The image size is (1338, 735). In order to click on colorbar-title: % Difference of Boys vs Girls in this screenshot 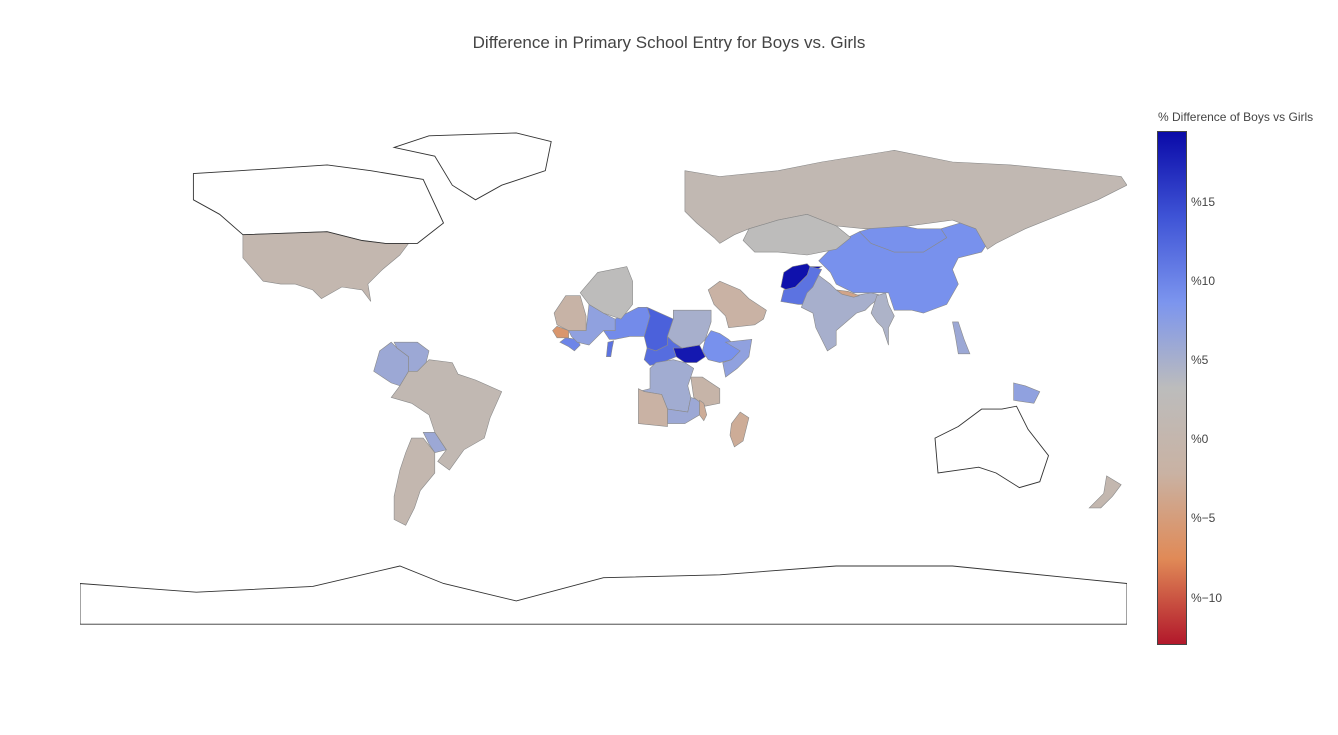, I will do `click(1236, 117)`.